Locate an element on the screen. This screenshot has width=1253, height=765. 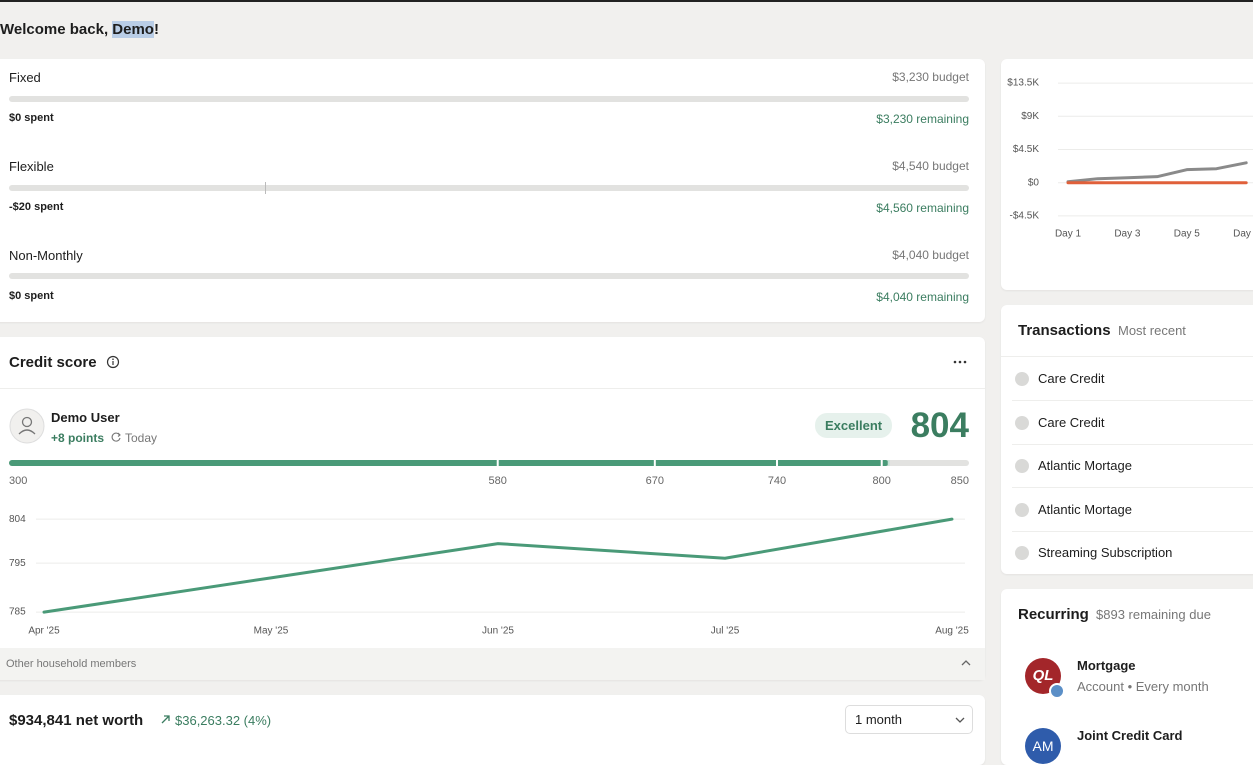
x-tick-label: Day 3 is located at coordinates (1127, 234).